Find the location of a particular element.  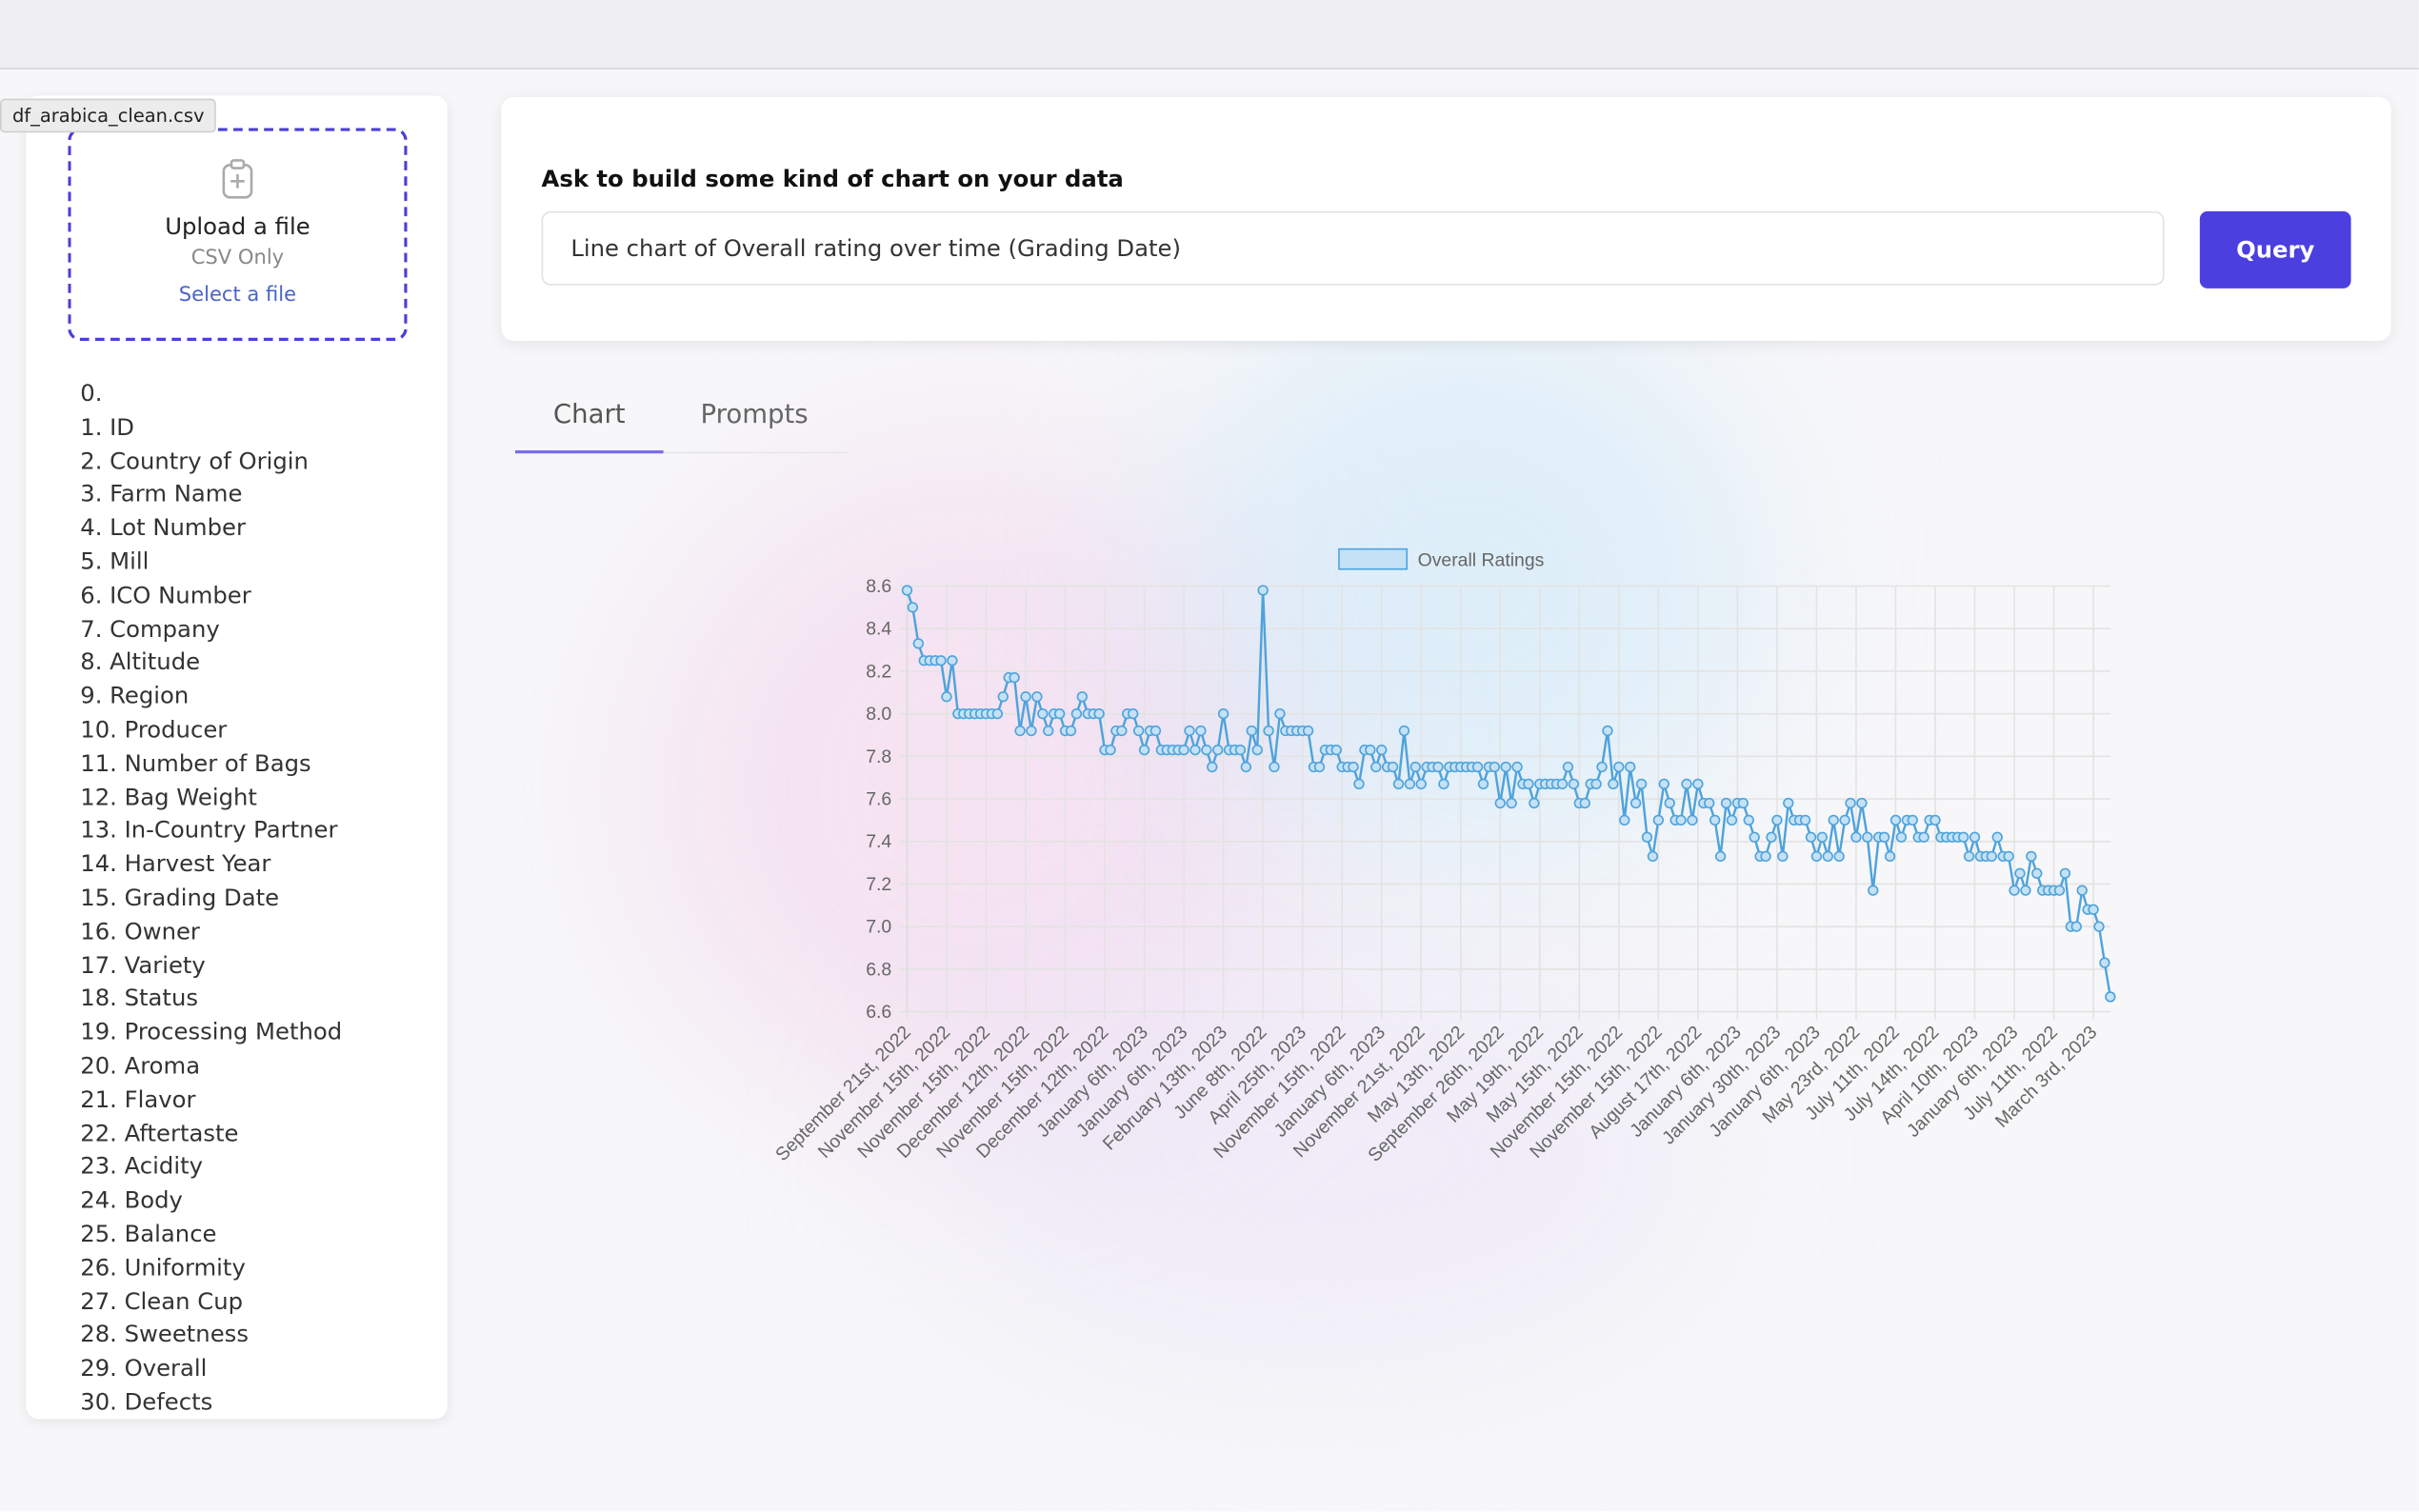

column-item: 5. Mill is located at coordinates (115, 561).